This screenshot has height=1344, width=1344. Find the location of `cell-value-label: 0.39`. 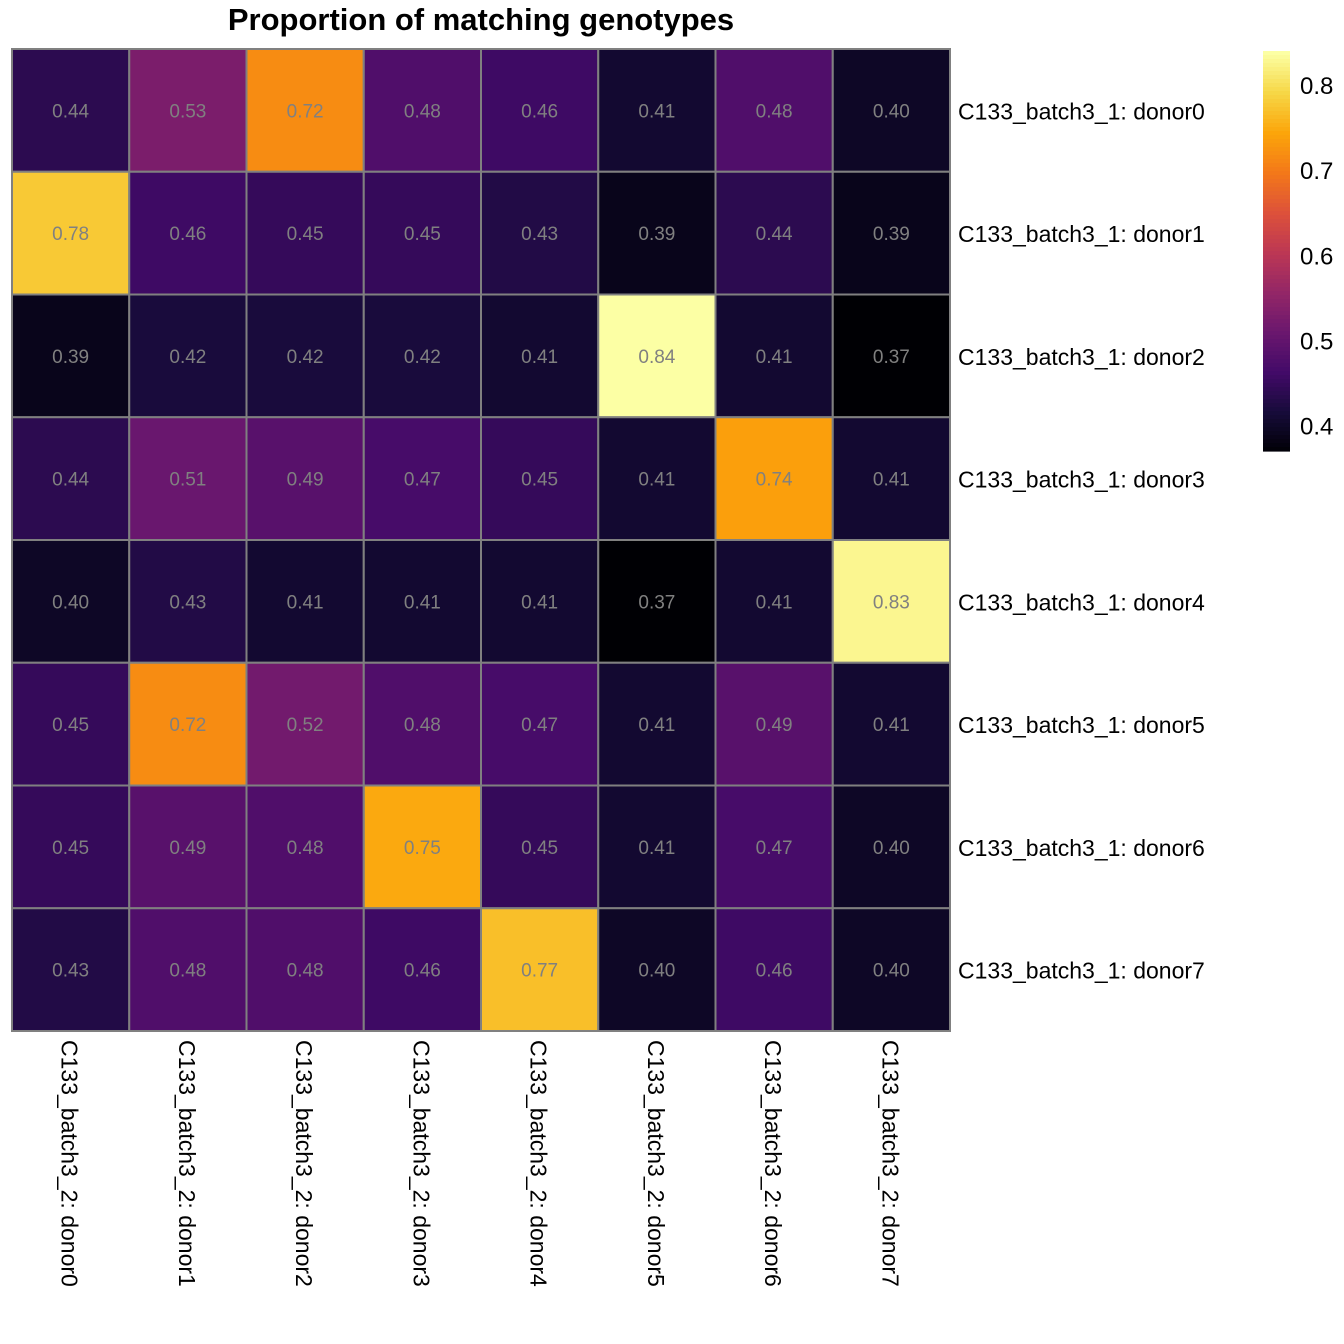

cell-value-label: 0.39 is located at coordinates (70, 357).